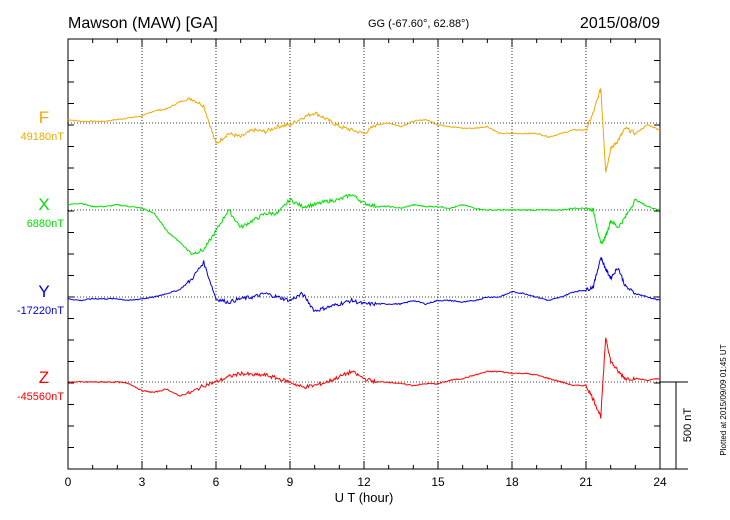 The image size is (730, 520). I want to click on plotted-at-note: Plotted at 2015/09/09 01:45 UT, so click(723, 399).